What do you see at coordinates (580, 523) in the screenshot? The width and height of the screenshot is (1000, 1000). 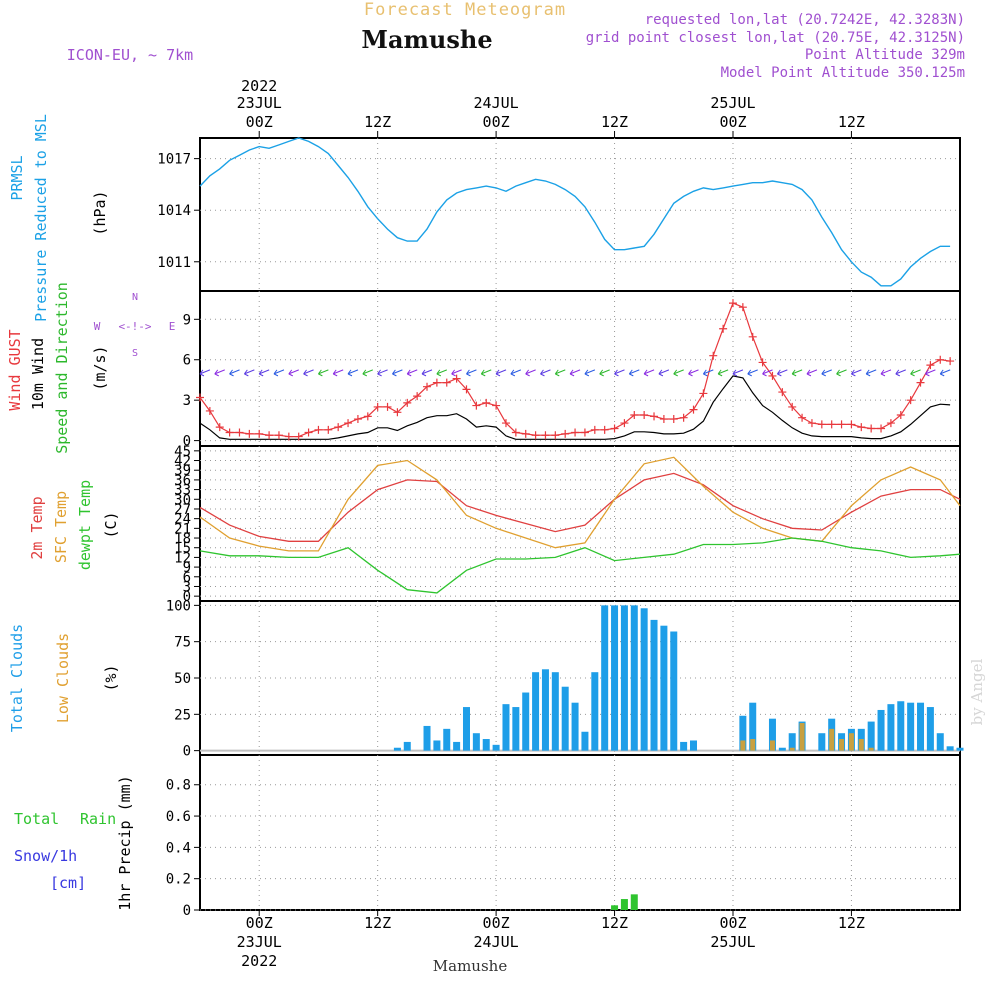 I see `temp-frame` at bounding box center [580, 523].